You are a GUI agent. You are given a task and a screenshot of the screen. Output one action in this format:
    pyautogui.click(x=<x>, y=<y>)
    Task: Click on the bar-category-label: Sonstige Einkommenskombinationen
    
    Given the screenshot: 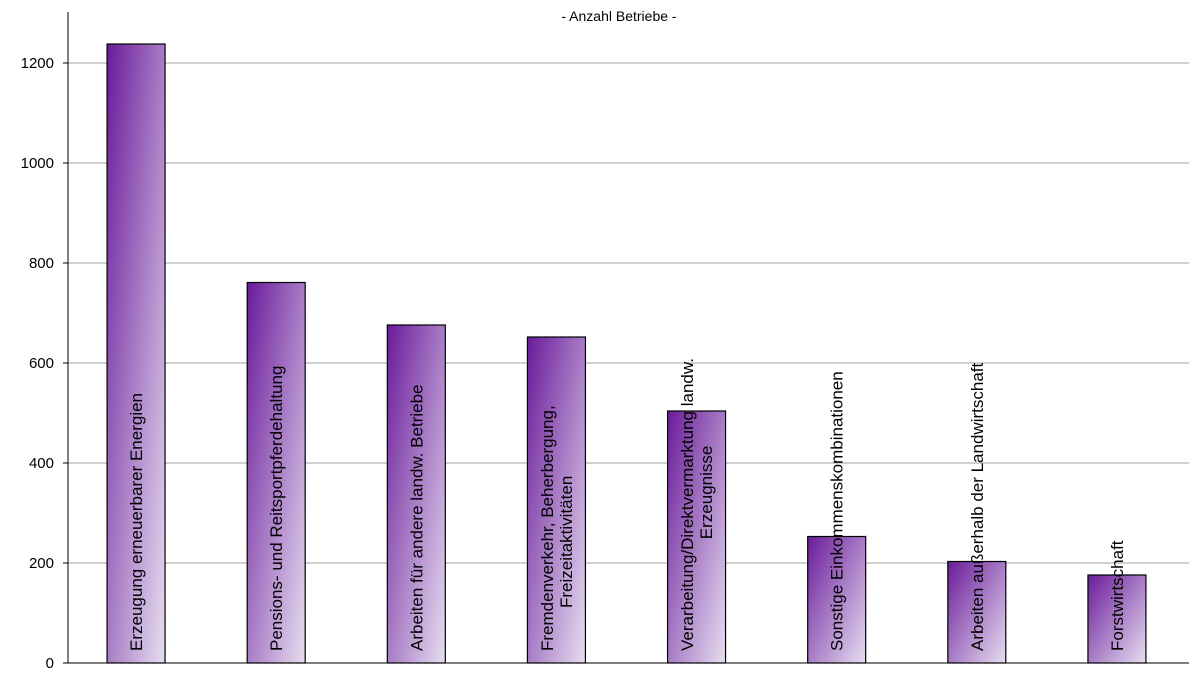 What is the action you would take?
    pyautogui.click(x=837, y=511)
    